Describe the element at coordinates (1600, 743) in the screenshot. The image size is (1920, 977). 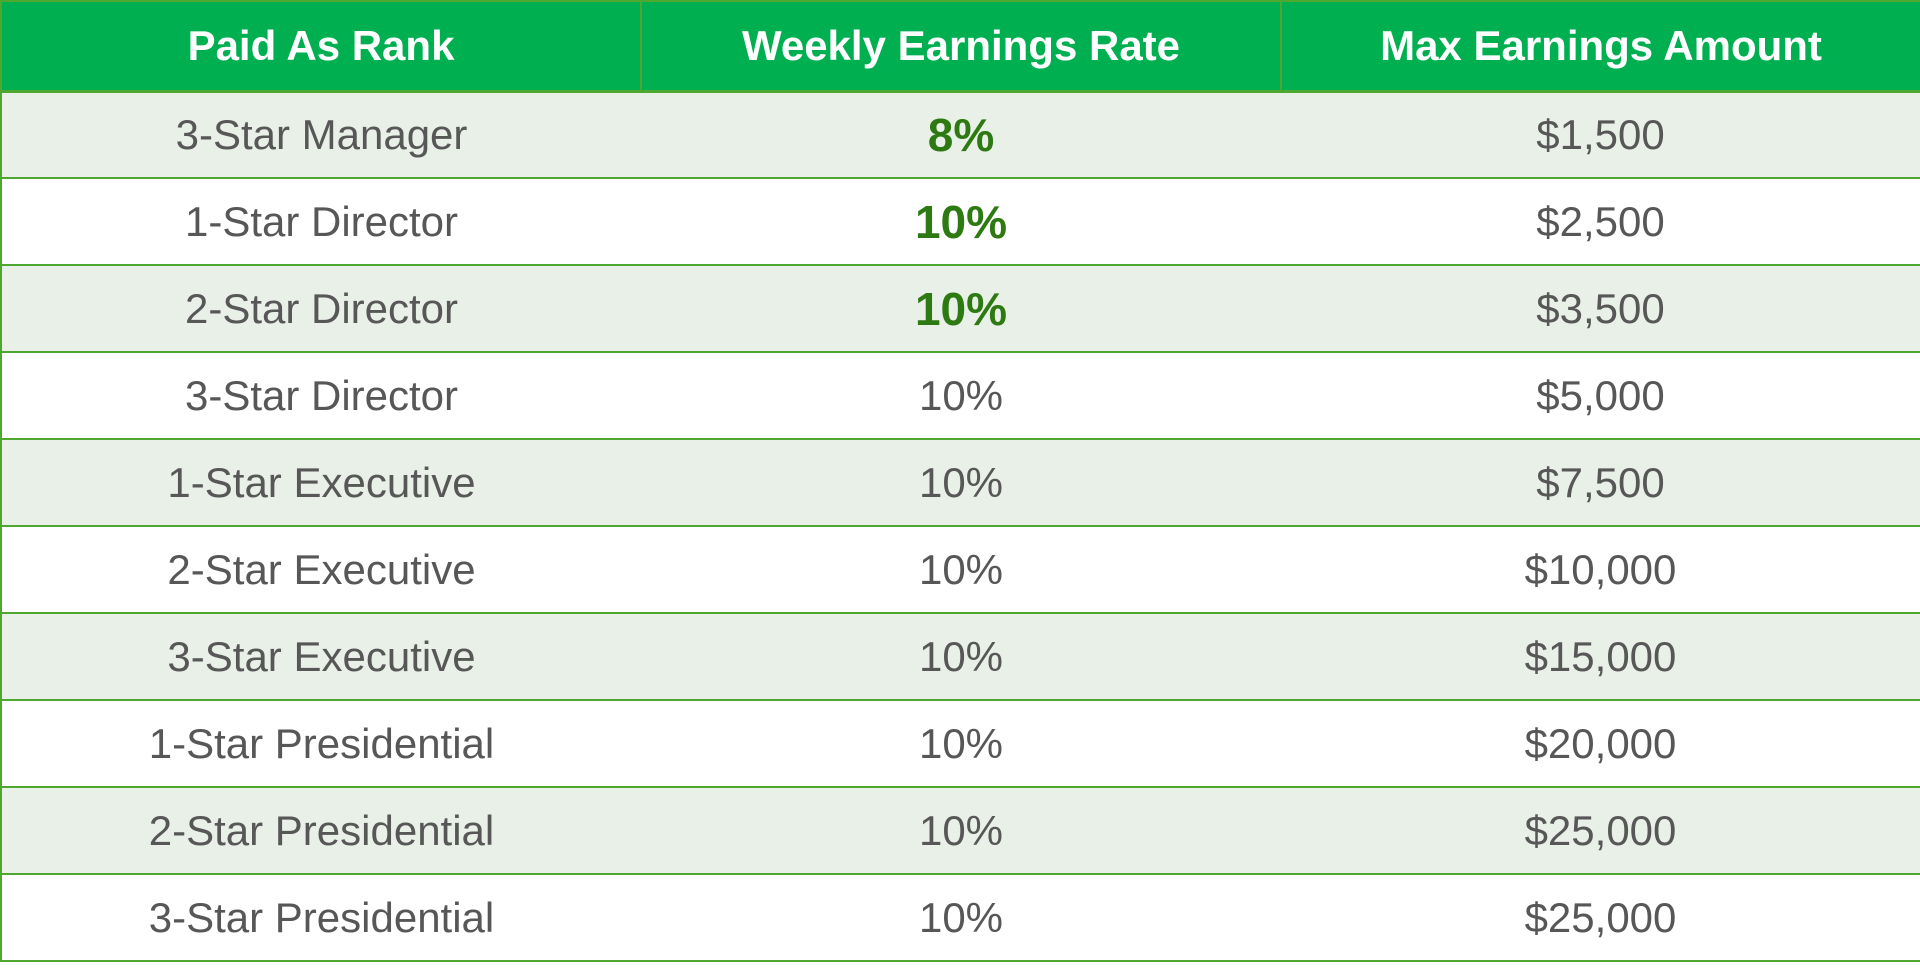
I see `max-amount-cell: $20,000` at that location.